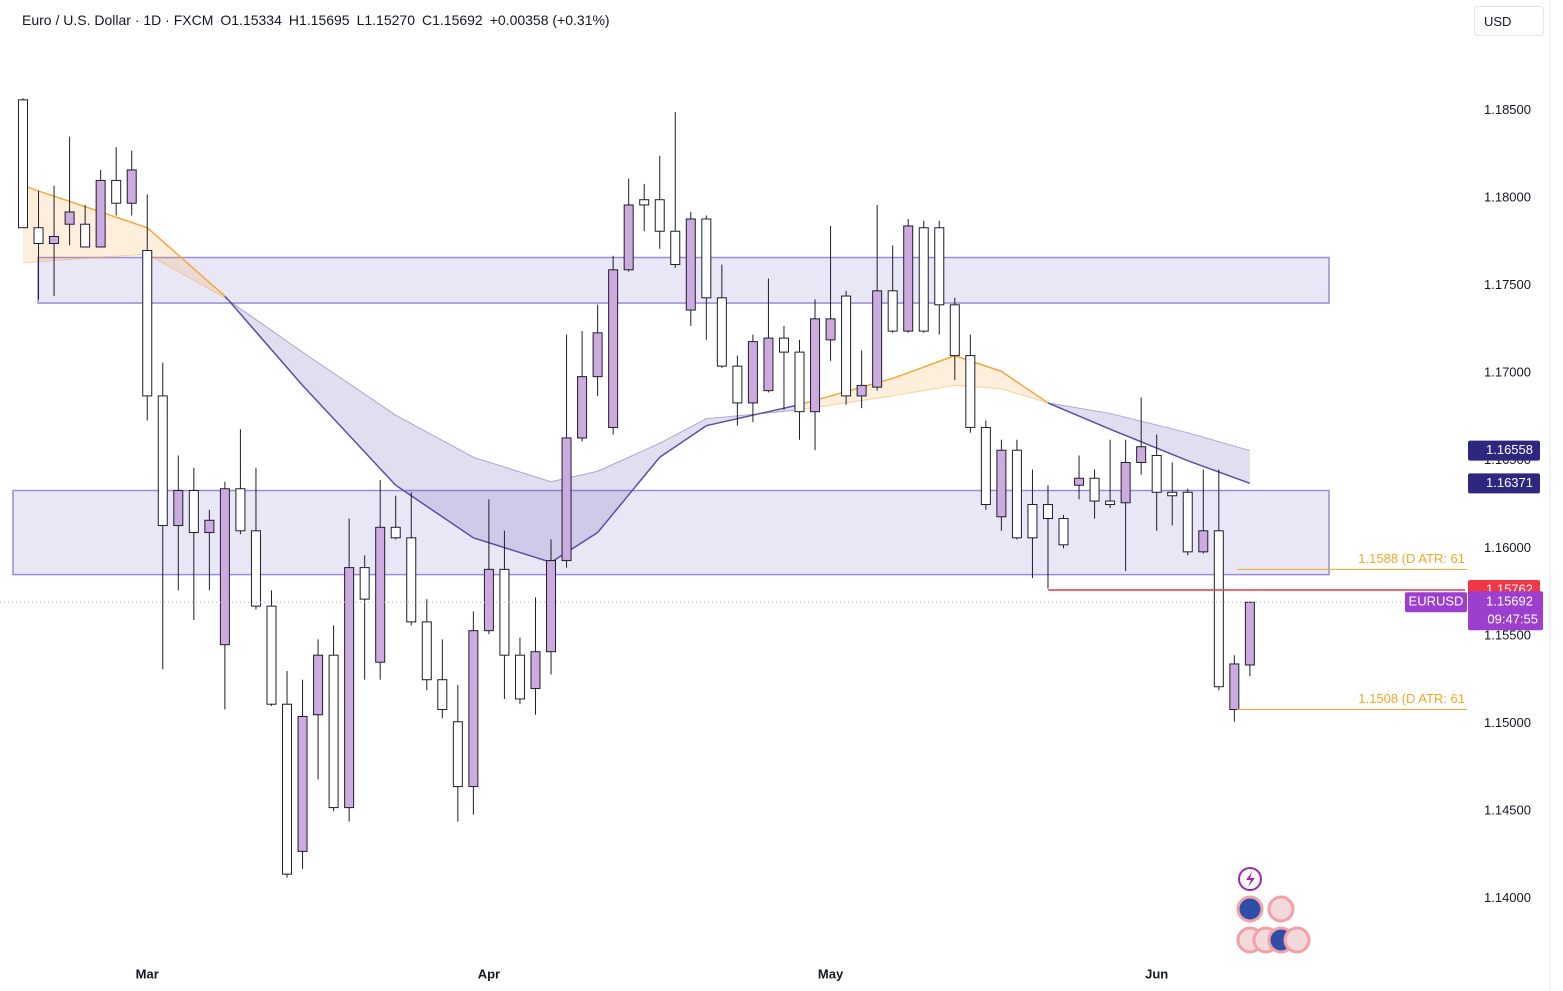 The image size is (1563, 991). What do you see at coordinates (1509, 21) in the screenshot?
I see `currency-button: USD` at bounding box center [1509, 21].